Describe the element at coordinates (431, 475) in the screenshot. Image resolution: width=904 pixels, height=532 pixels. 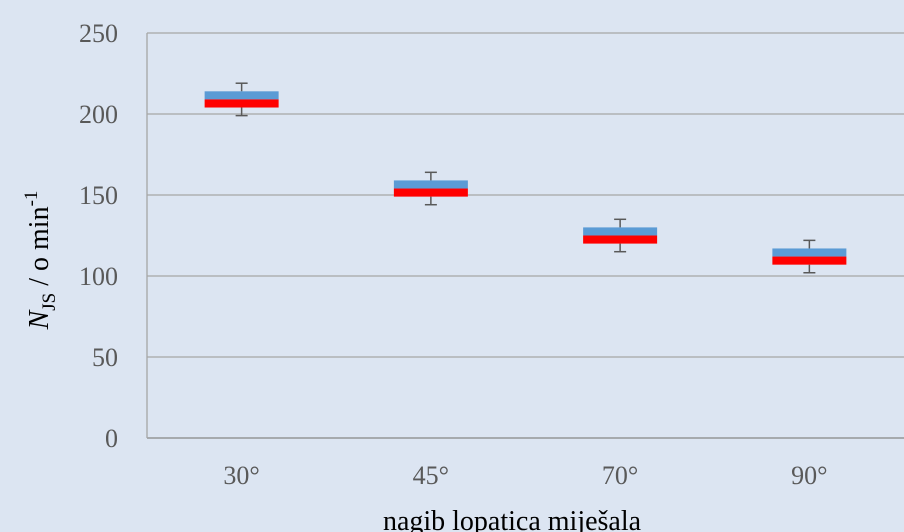
I see `x-tick-label: 45°` at that location.